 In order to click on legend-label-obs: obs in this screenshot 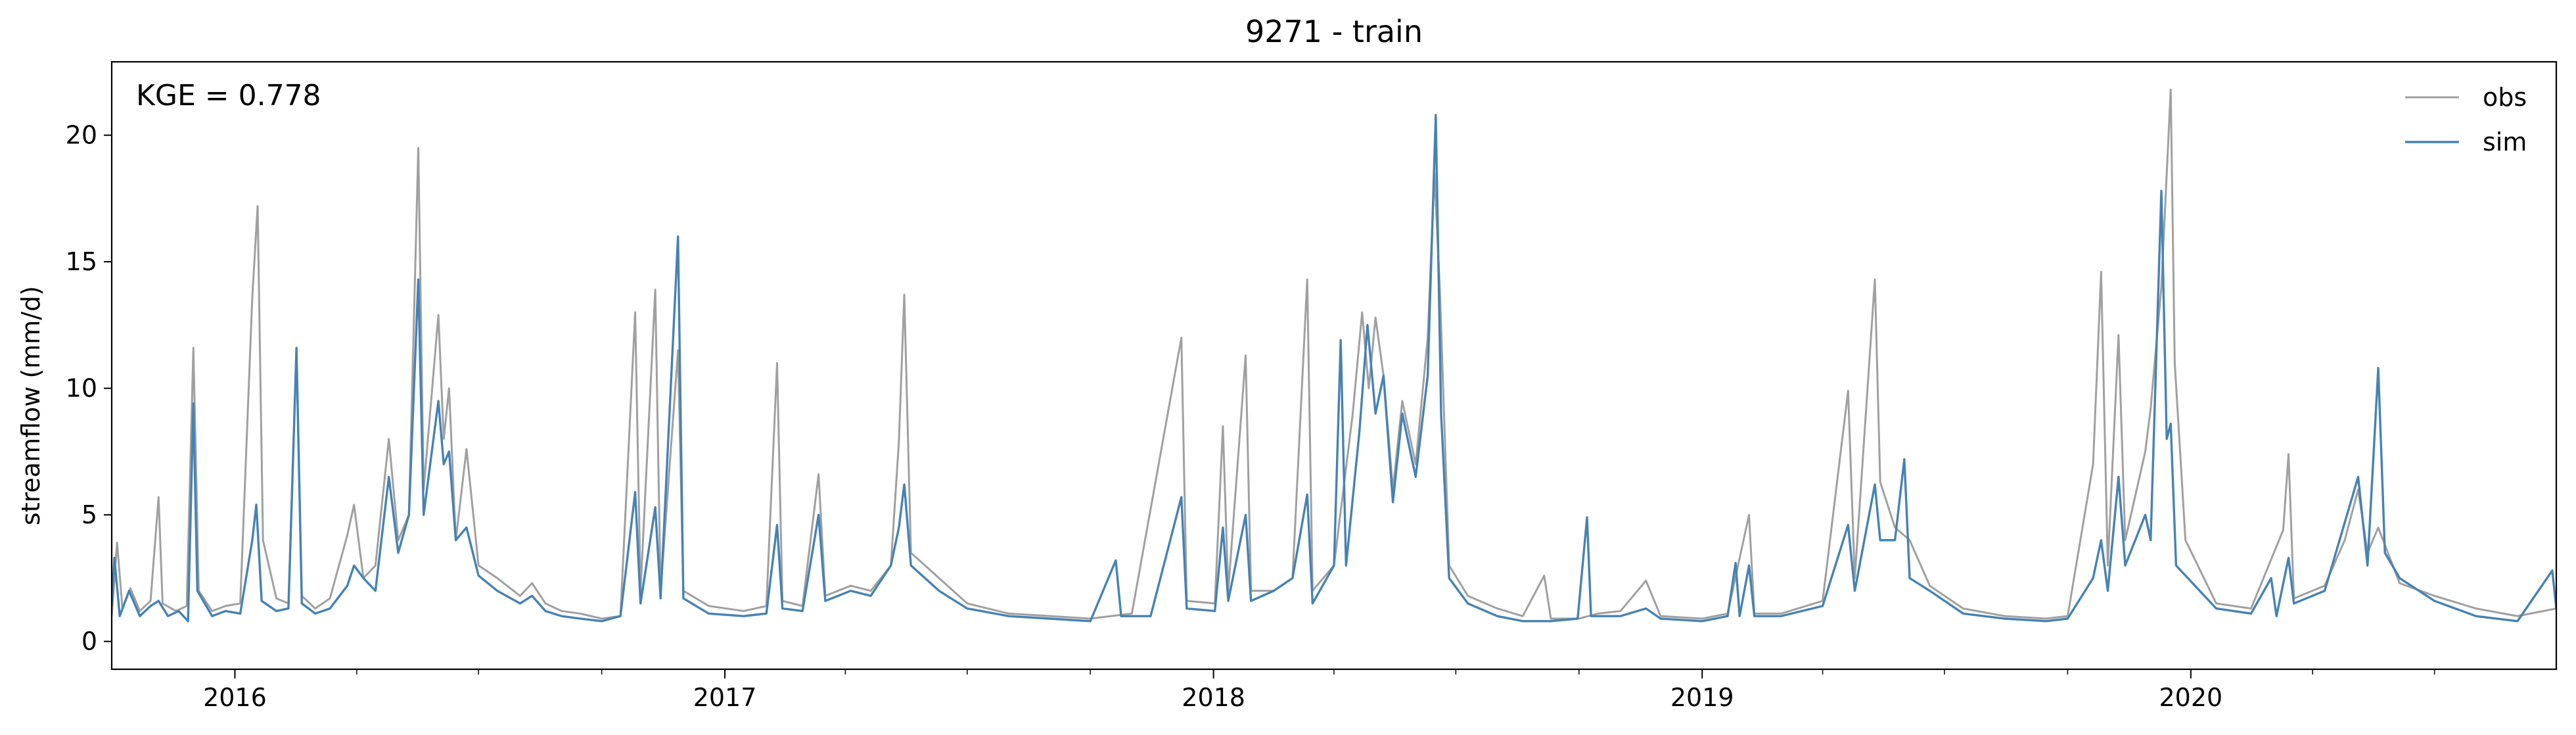, I will do `click(2505, 97)`.